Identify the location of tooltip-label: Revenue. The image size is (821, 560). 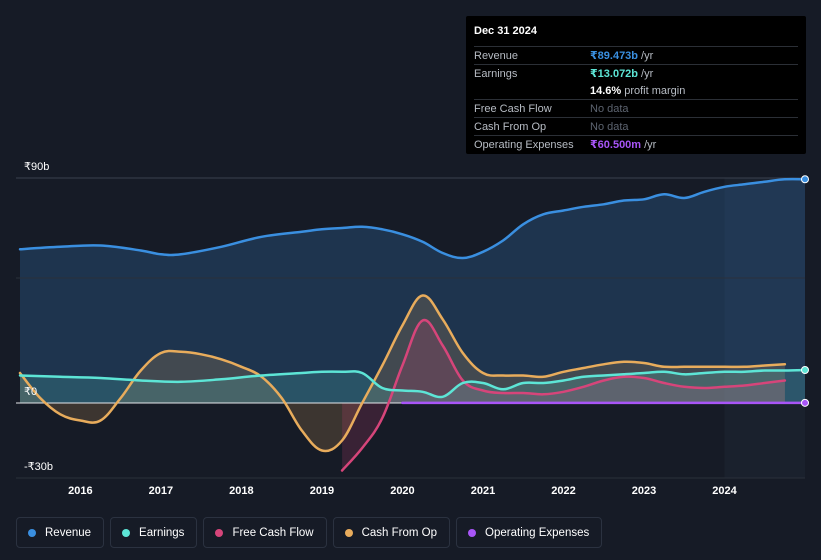
(496, 55).